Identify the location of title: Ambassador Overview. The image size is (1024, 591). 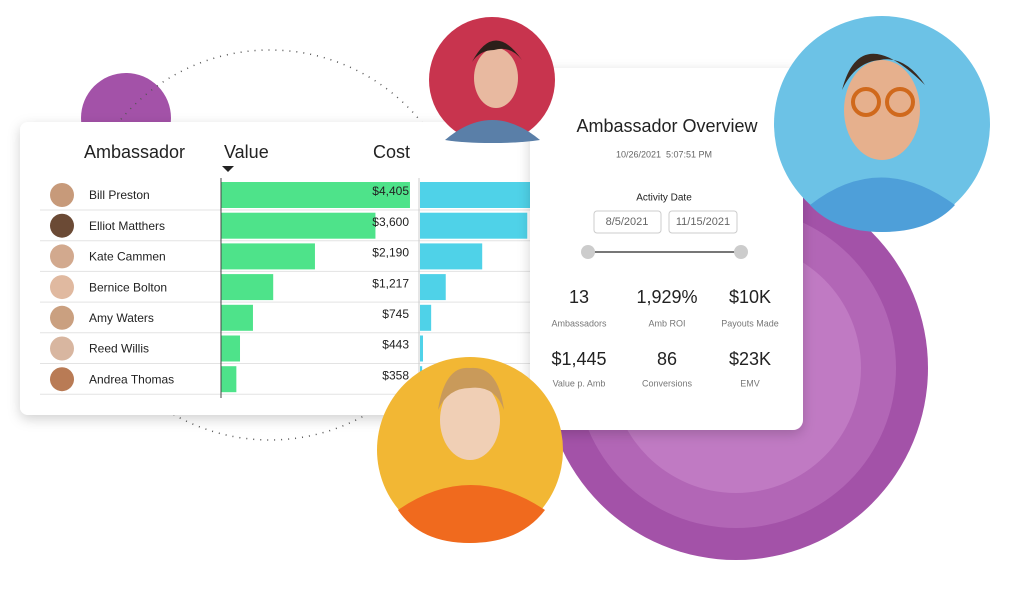
(667, 126).